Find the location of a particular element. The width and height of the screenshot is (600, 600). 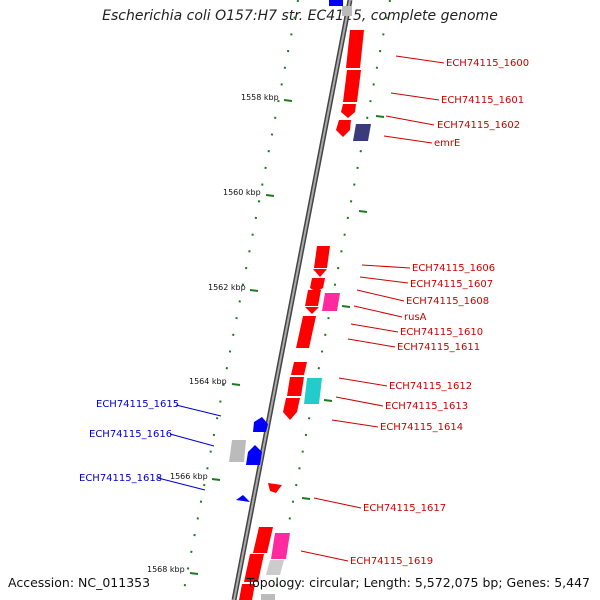

gene-label: ECH74115_1600 is located at coordinates (487, 63).